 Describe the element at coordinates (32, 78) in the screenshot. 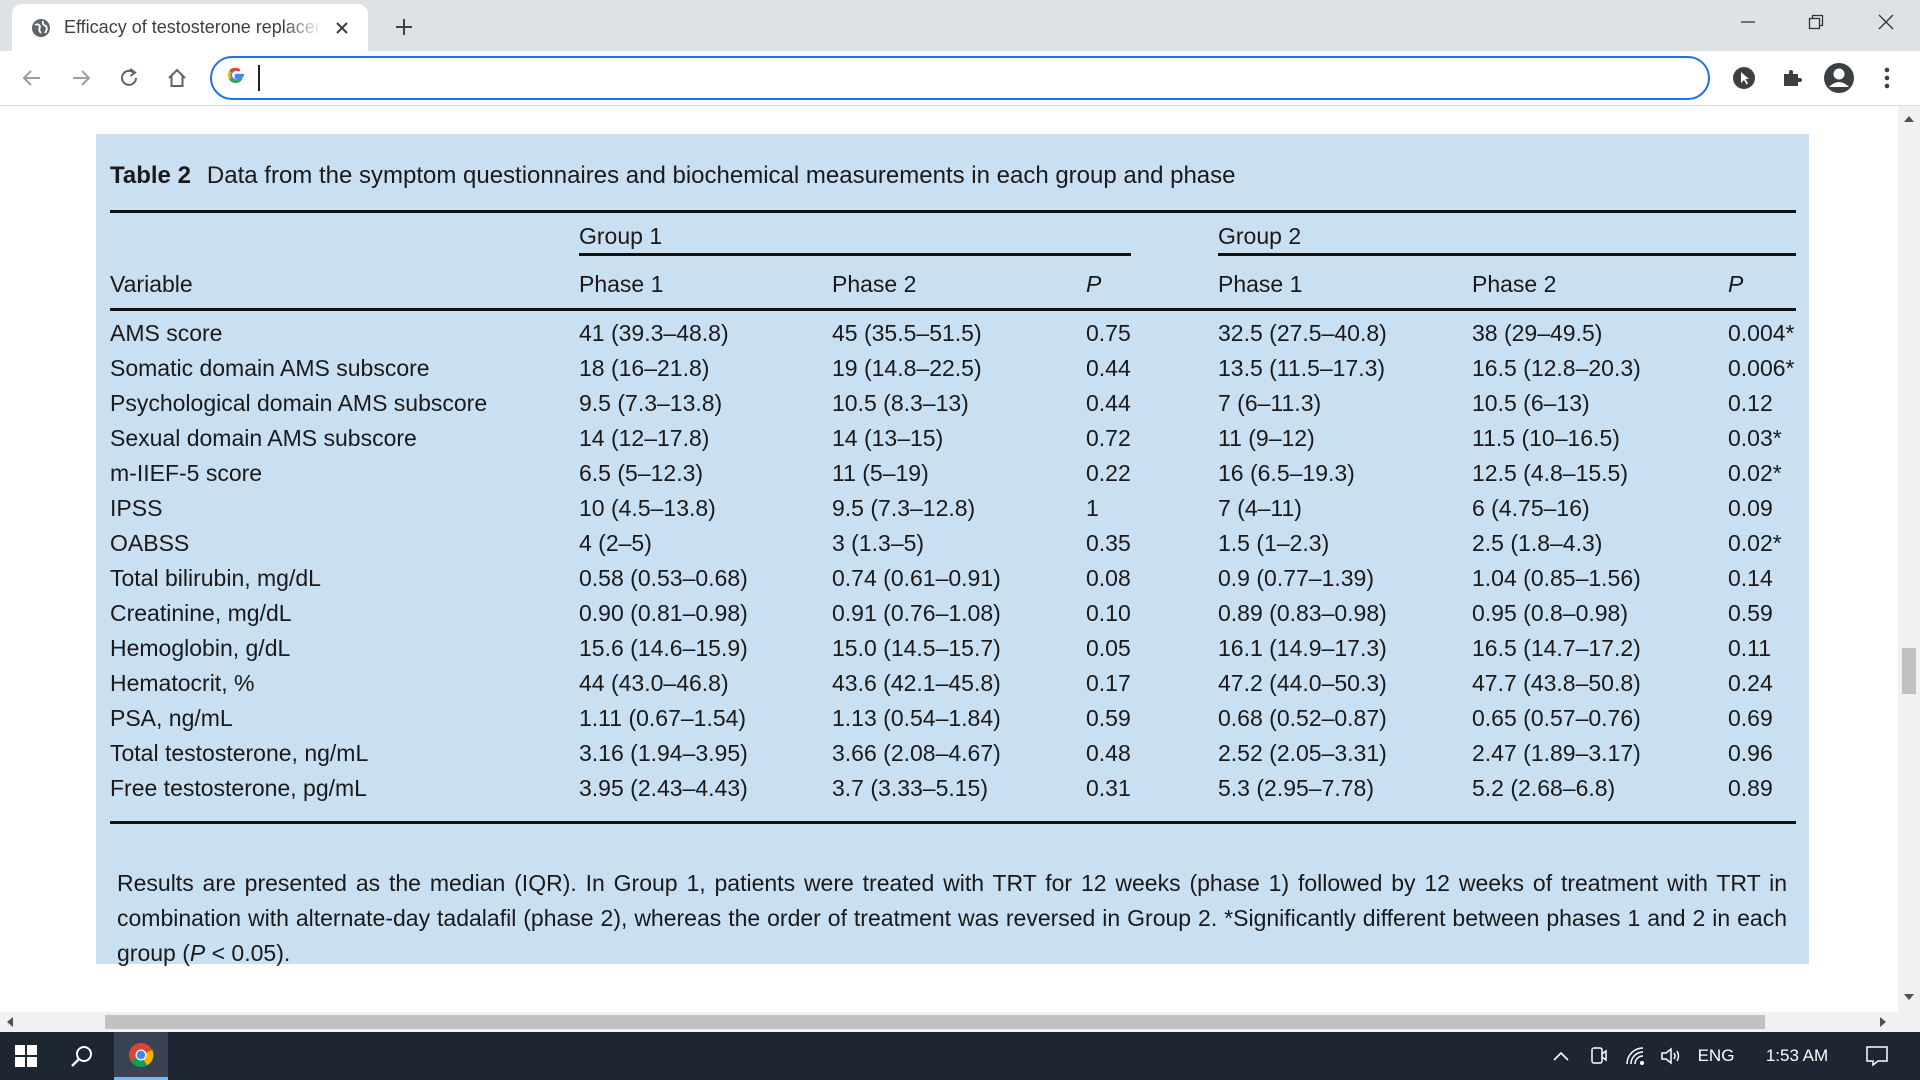

I see `back-button` at that location.